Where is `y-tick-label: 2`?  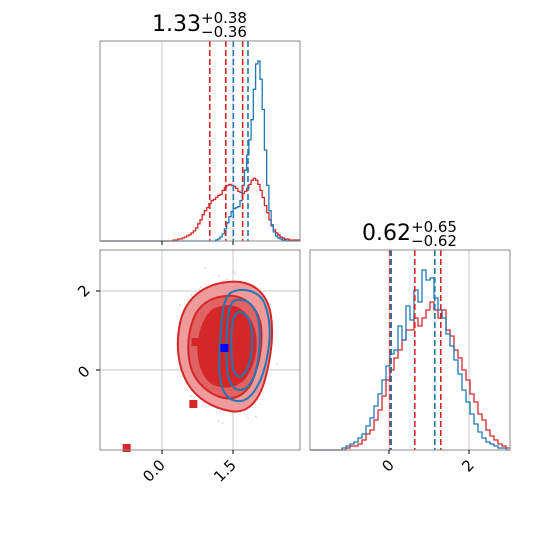 y-tick-label: 2 is located at coordinates (83, 290).